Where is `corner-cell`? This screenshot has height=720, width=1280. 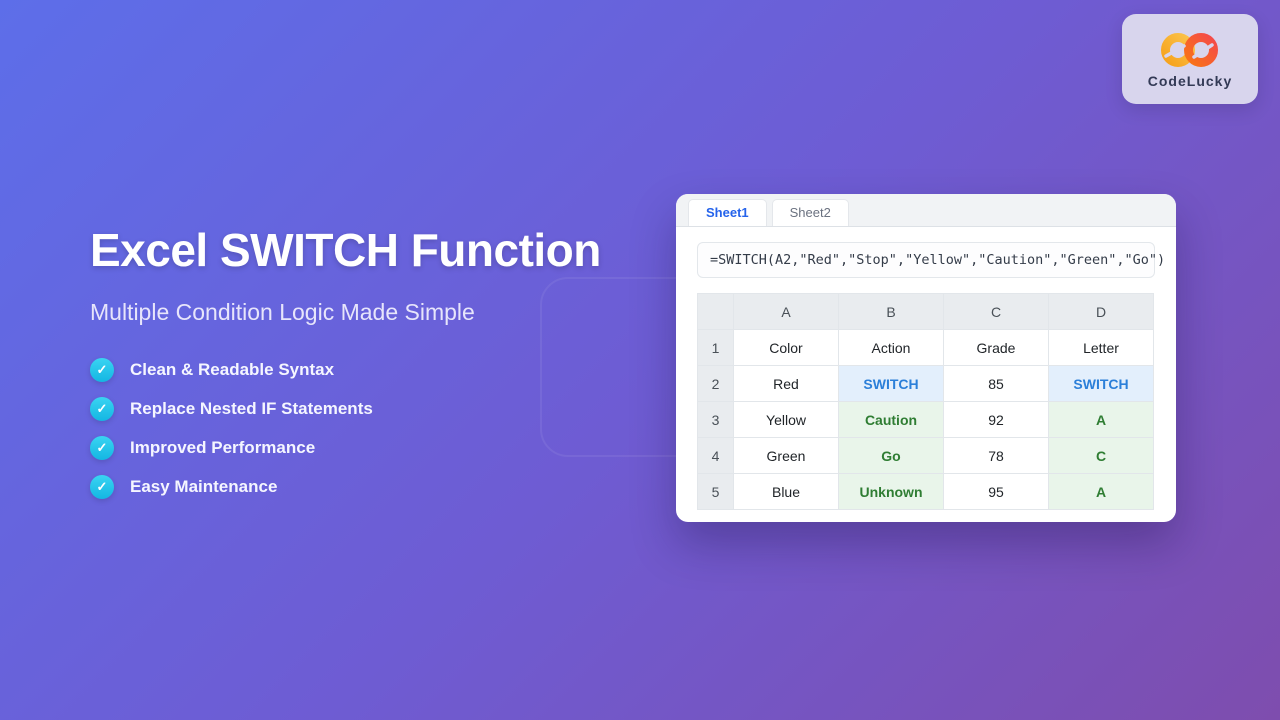 corner-cell is located at coordinates (715, 311).